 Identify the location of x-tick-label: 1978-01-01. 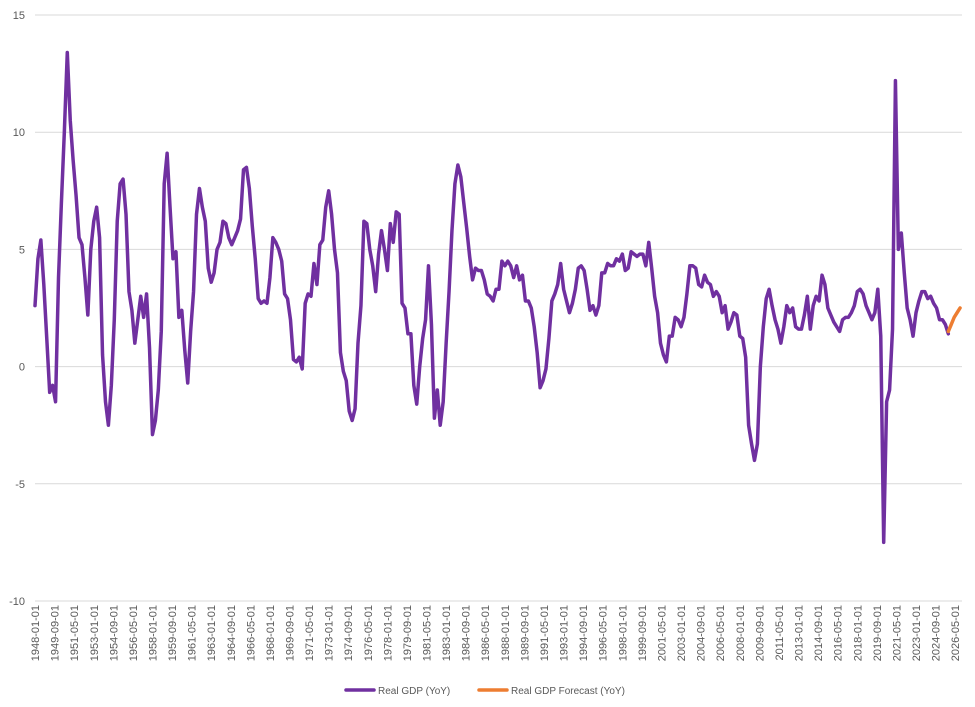
(388, 633).